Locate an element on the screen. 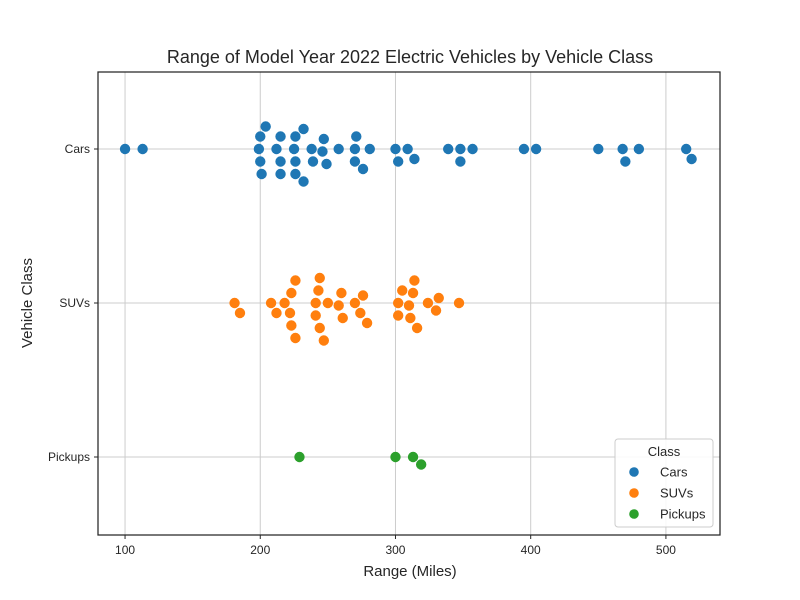 This screenshot has width=800, height=600. legend-label-suvs: SUVs is located at coordinates (677, 493).